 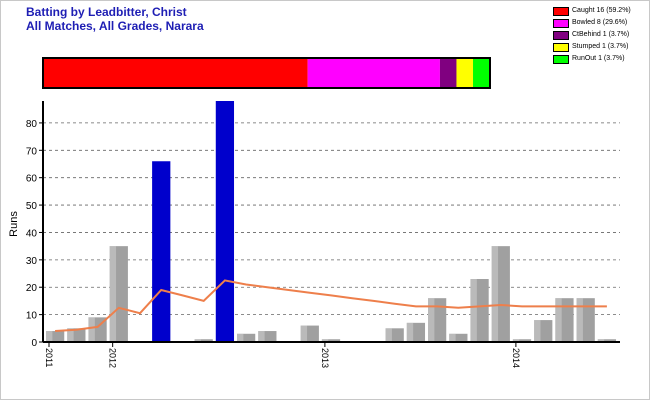 What do you see at coordinates (325, 358) in the screenshot?
I see `x-tick-label: 2013` at bounding box center [325, 358].